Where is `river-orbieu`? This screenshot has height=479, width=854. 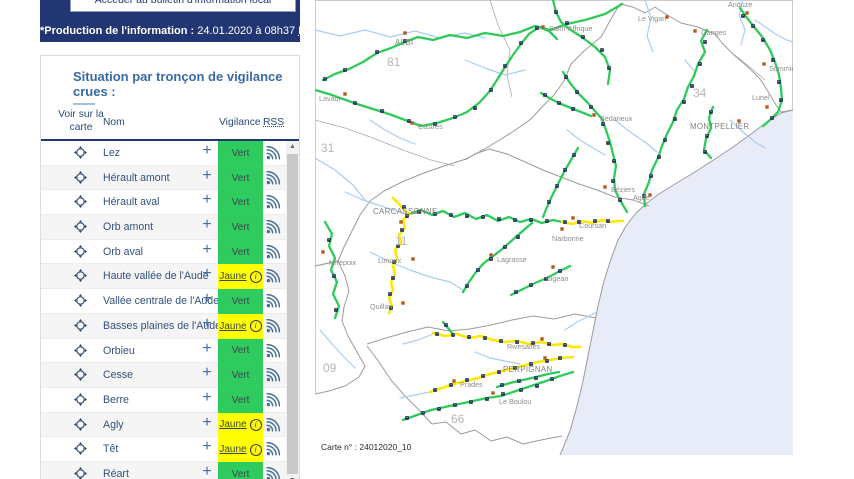 river-orbieu is located at coordinates (497, 257).